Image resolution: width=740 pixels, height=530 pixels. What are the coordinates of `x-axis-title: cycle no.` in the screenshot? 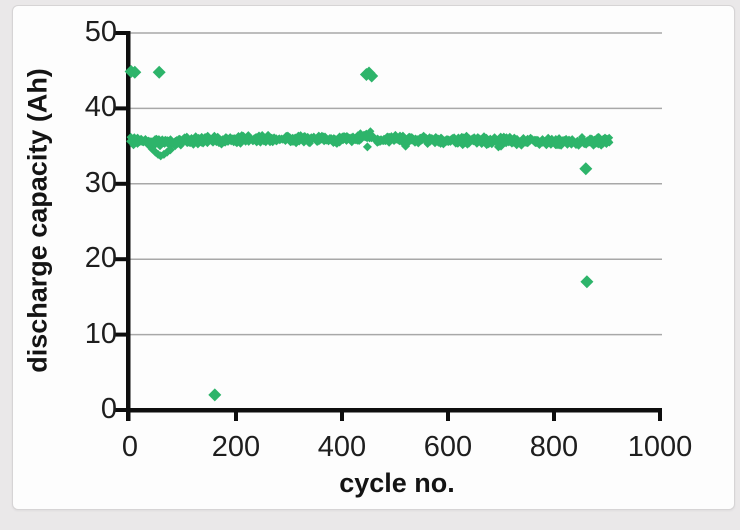 It's located at (397, 483).